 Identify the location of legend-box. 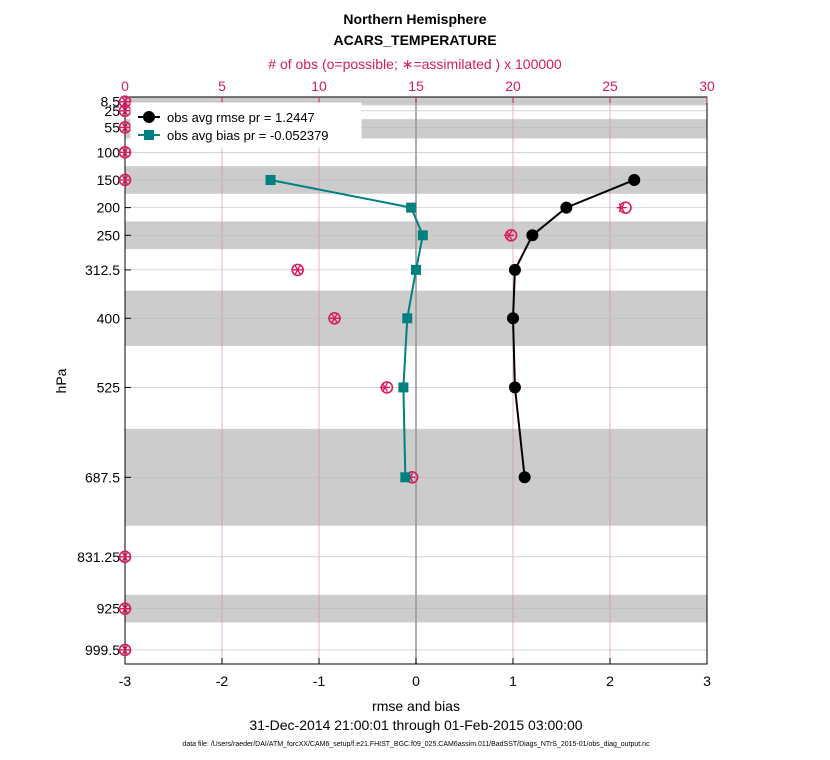
(246, 125).